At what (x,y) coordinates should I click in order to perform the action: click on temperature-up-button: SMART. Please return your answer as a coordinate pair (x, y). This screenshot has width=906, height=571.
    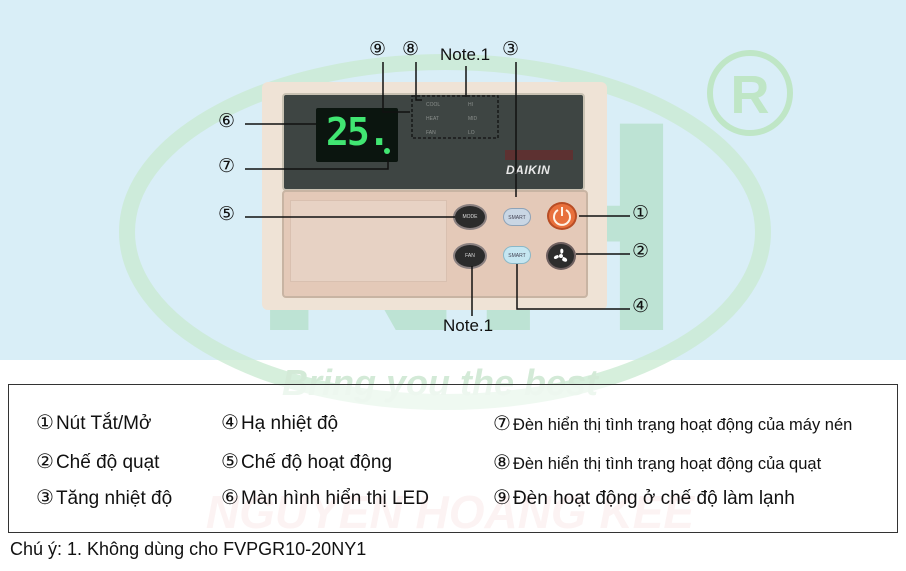
    Looking at the image, I should click on (517, 217).